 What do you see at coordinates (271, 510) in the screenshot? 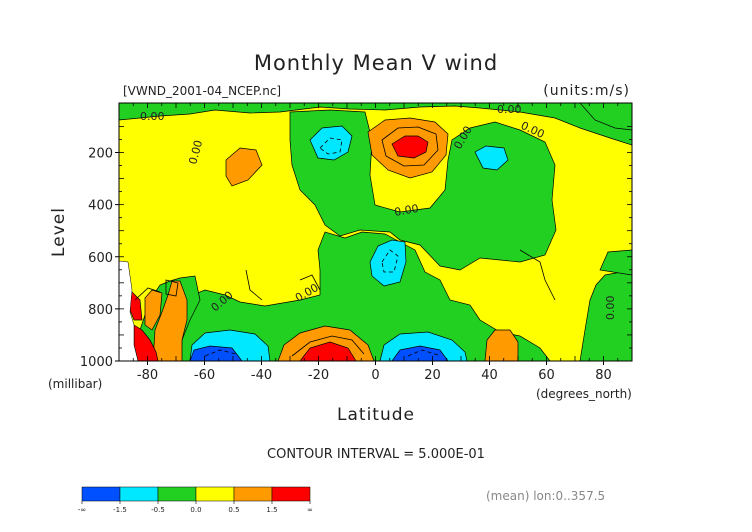
I see `colorbar-label: 1.5` at bounding box center [271, 510].